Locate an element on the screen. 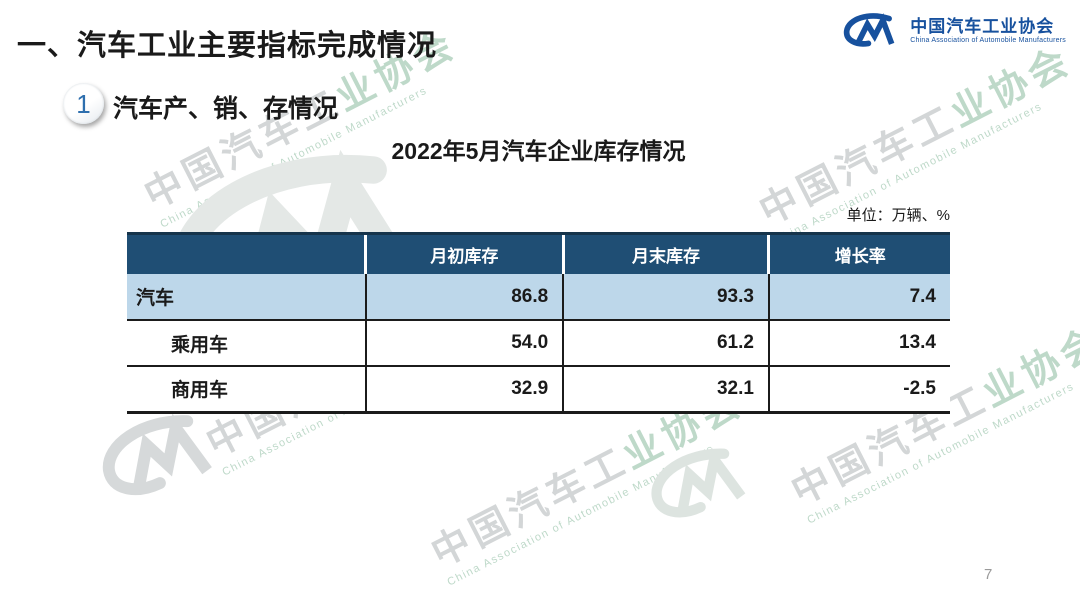  row-label: 乘用车 is located at coordinates (246, 343).